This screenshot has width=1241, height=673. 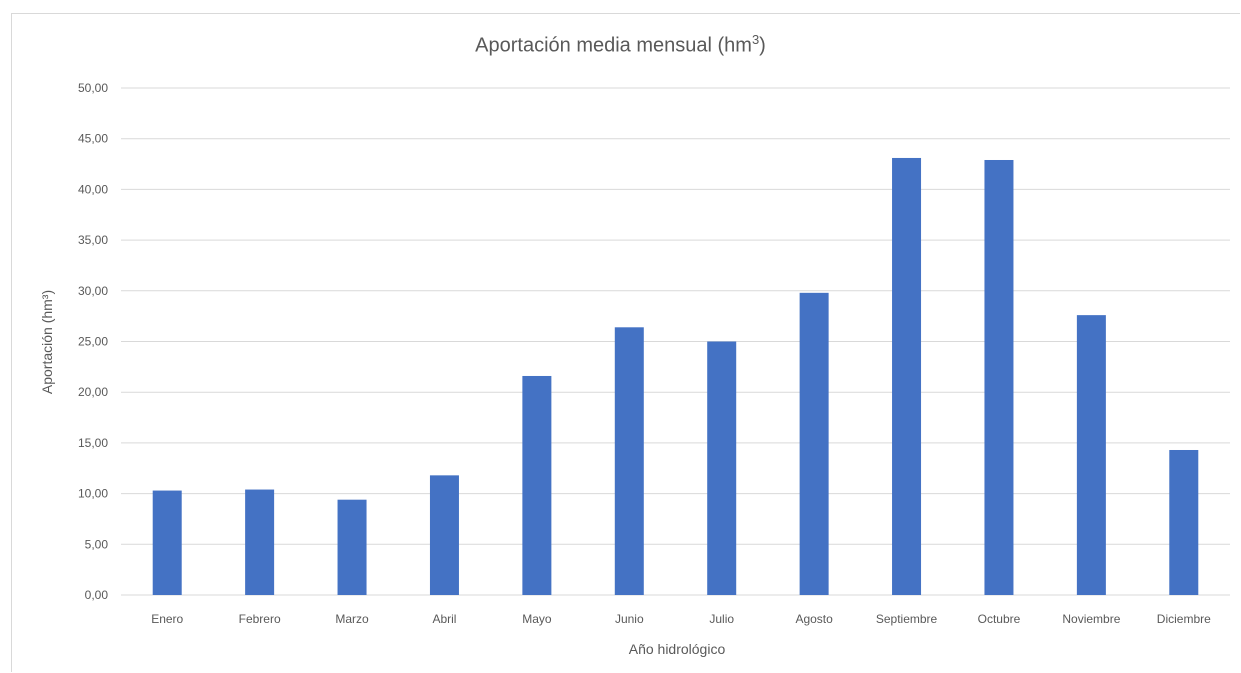 I want to click on x-tick-label: Mayo, so click(x=537, y=619).